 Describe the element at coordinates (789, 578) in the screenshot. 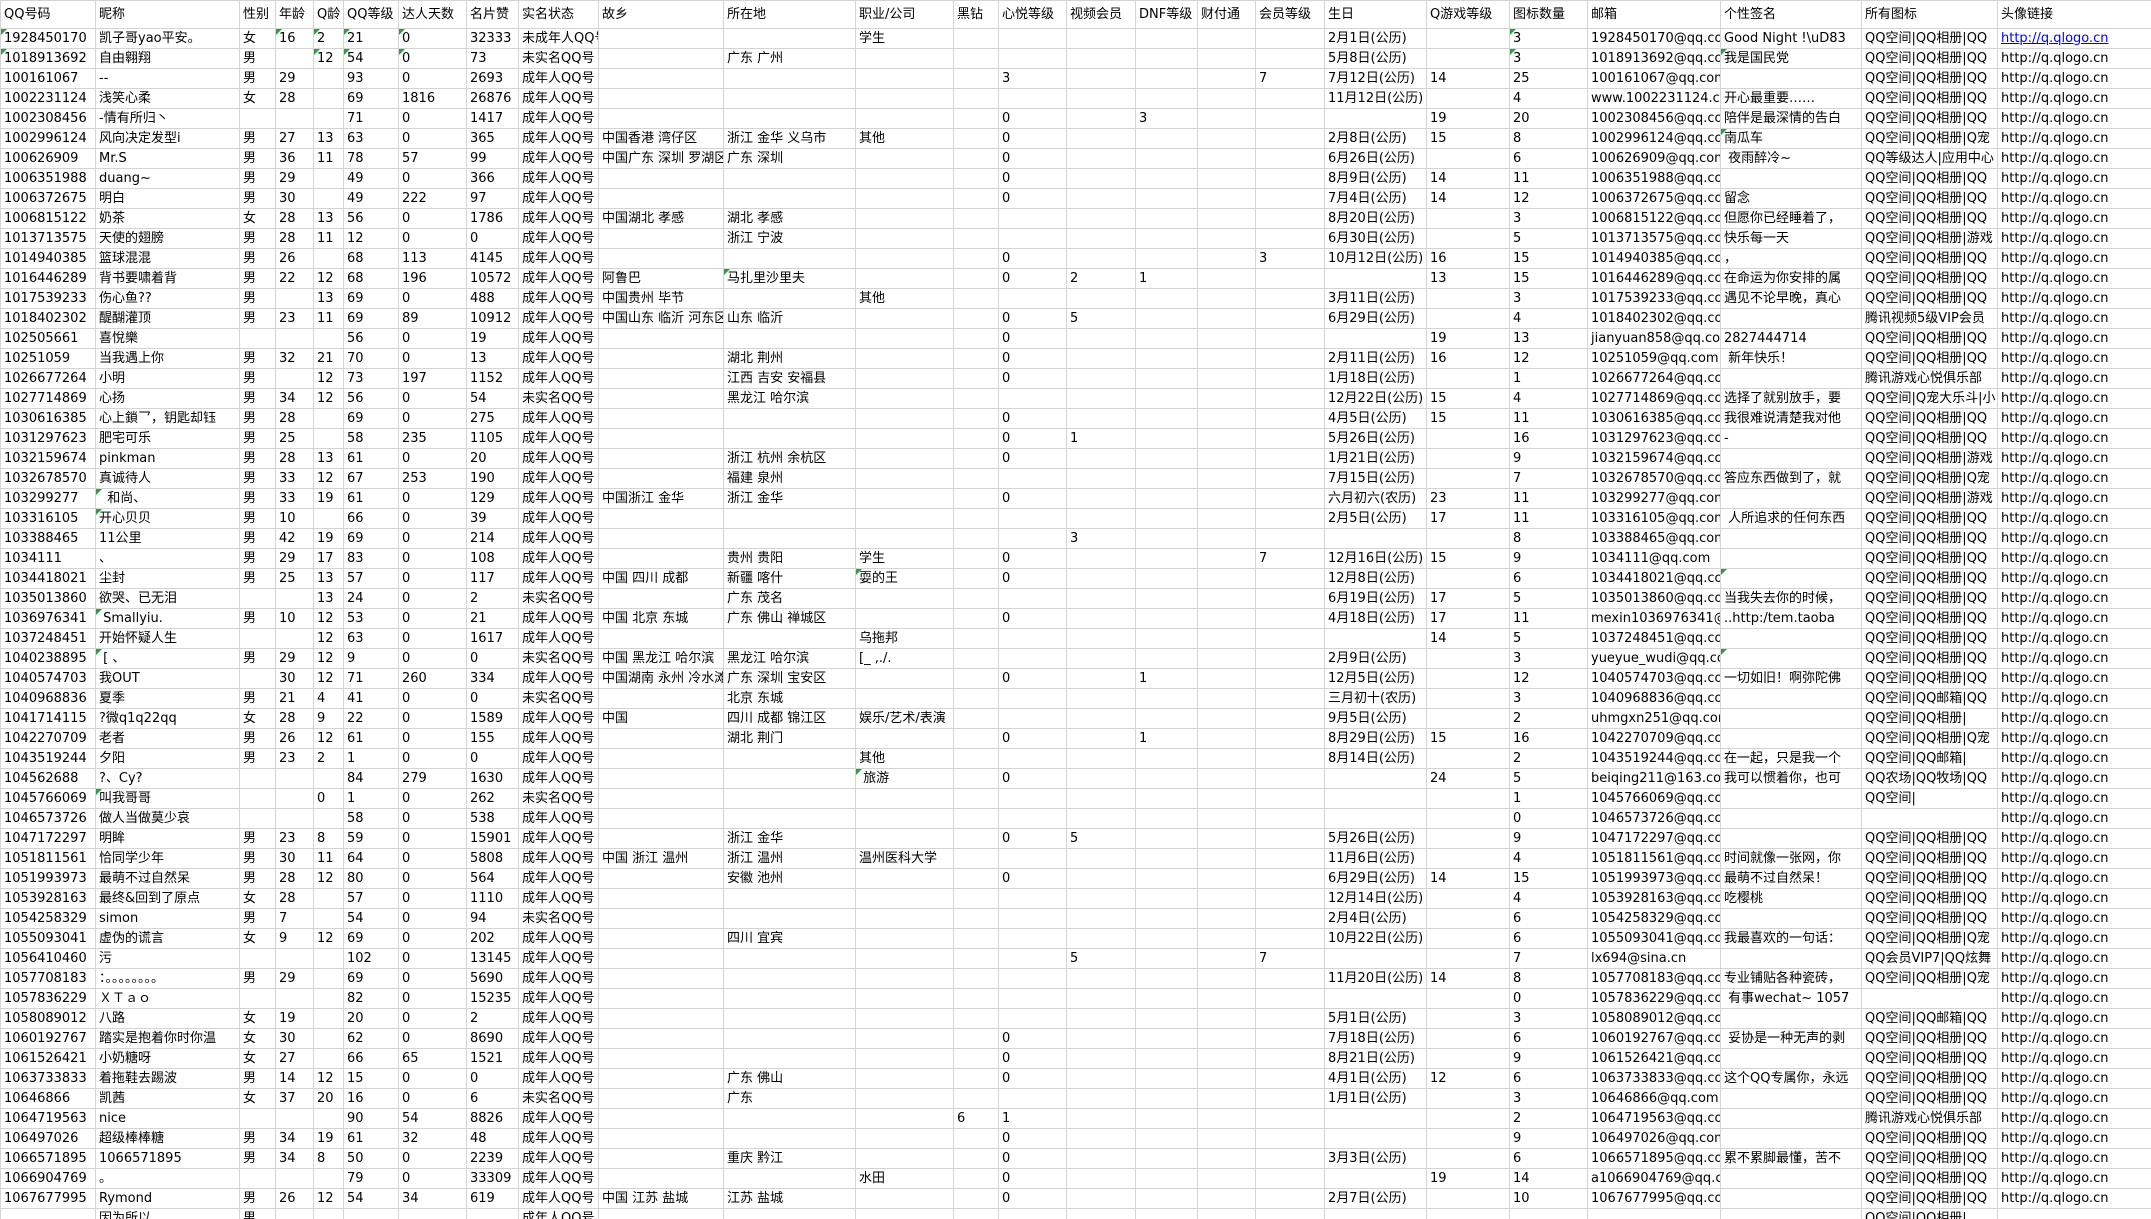

I see `cell-location: 新疆 喀什` at that location.